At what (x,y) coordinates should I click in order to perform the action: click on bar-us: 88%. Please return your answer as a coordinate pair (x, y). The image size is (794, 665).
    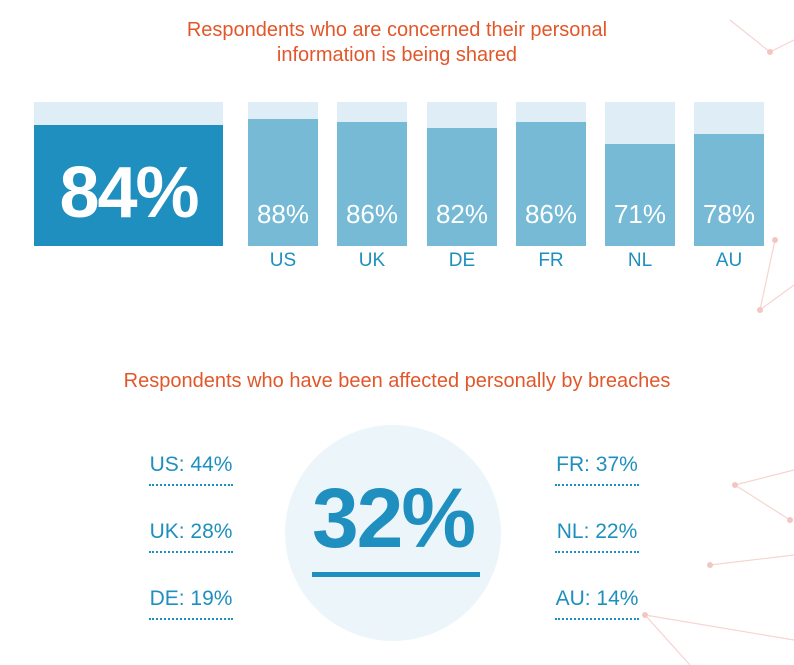
    Looking at the image, I should click on (283, 174).